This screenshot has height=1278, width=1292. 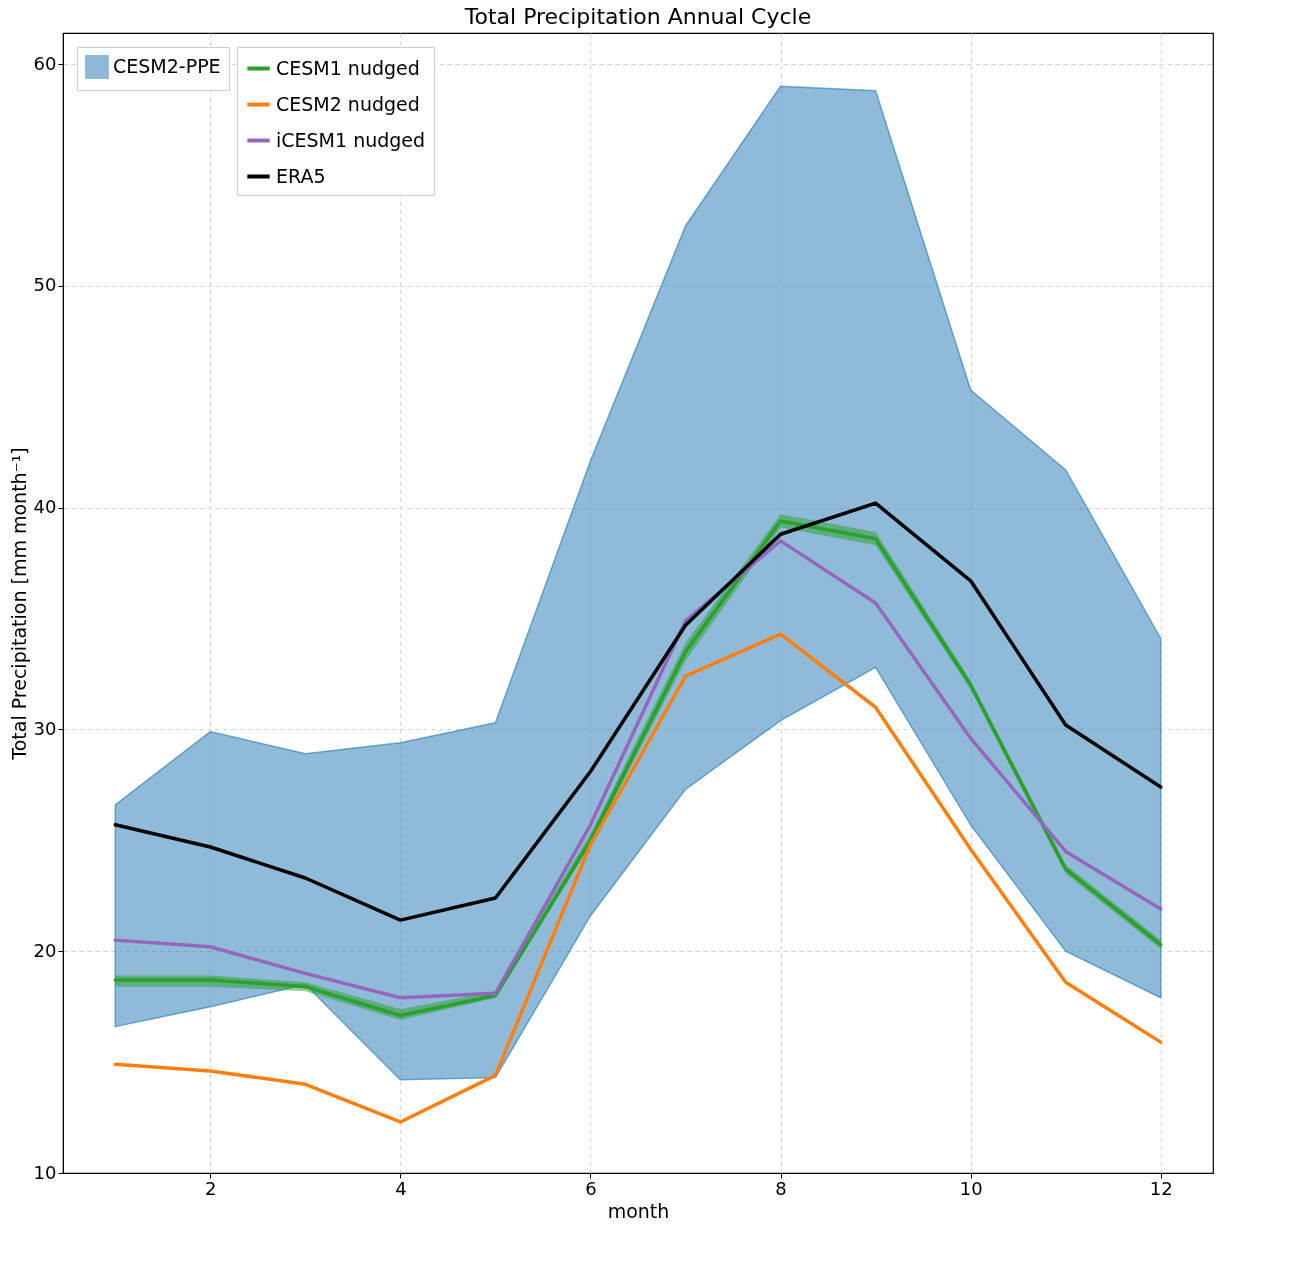 I want to click on legend-label: CESM2 nudged, so click(x=348, y=103).